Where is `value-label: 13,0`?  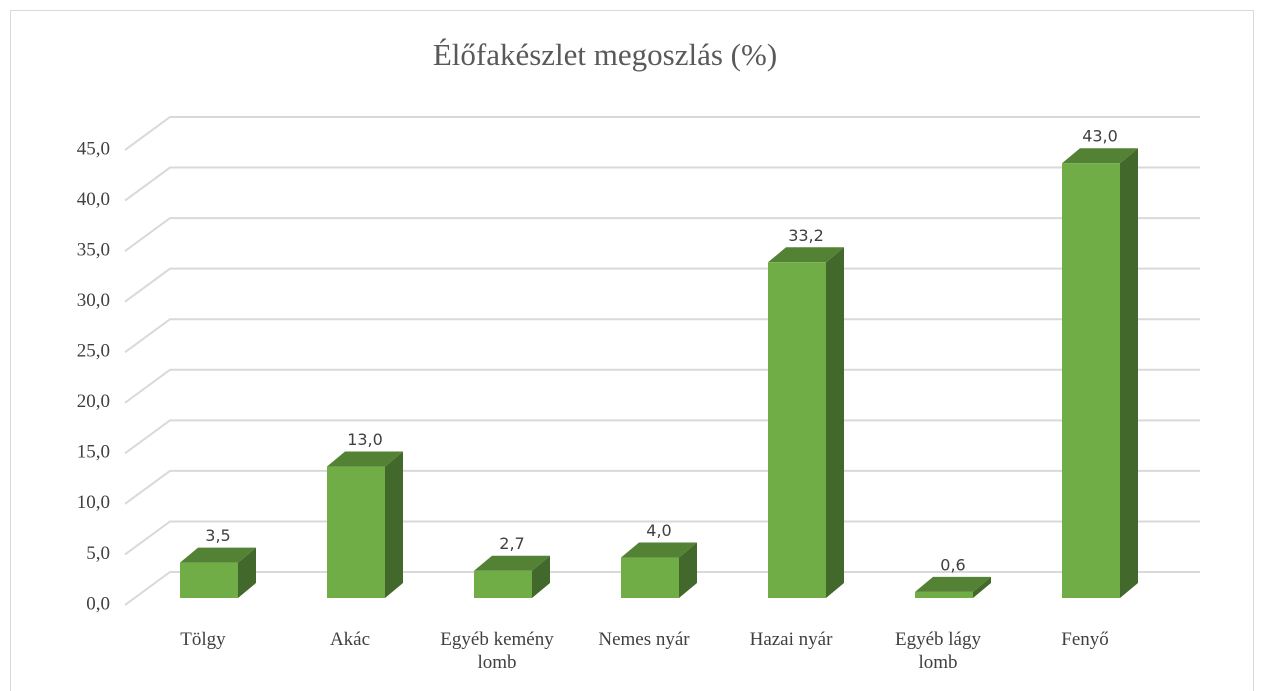
value-label: 13,0 is located at coordinates (365, 439).